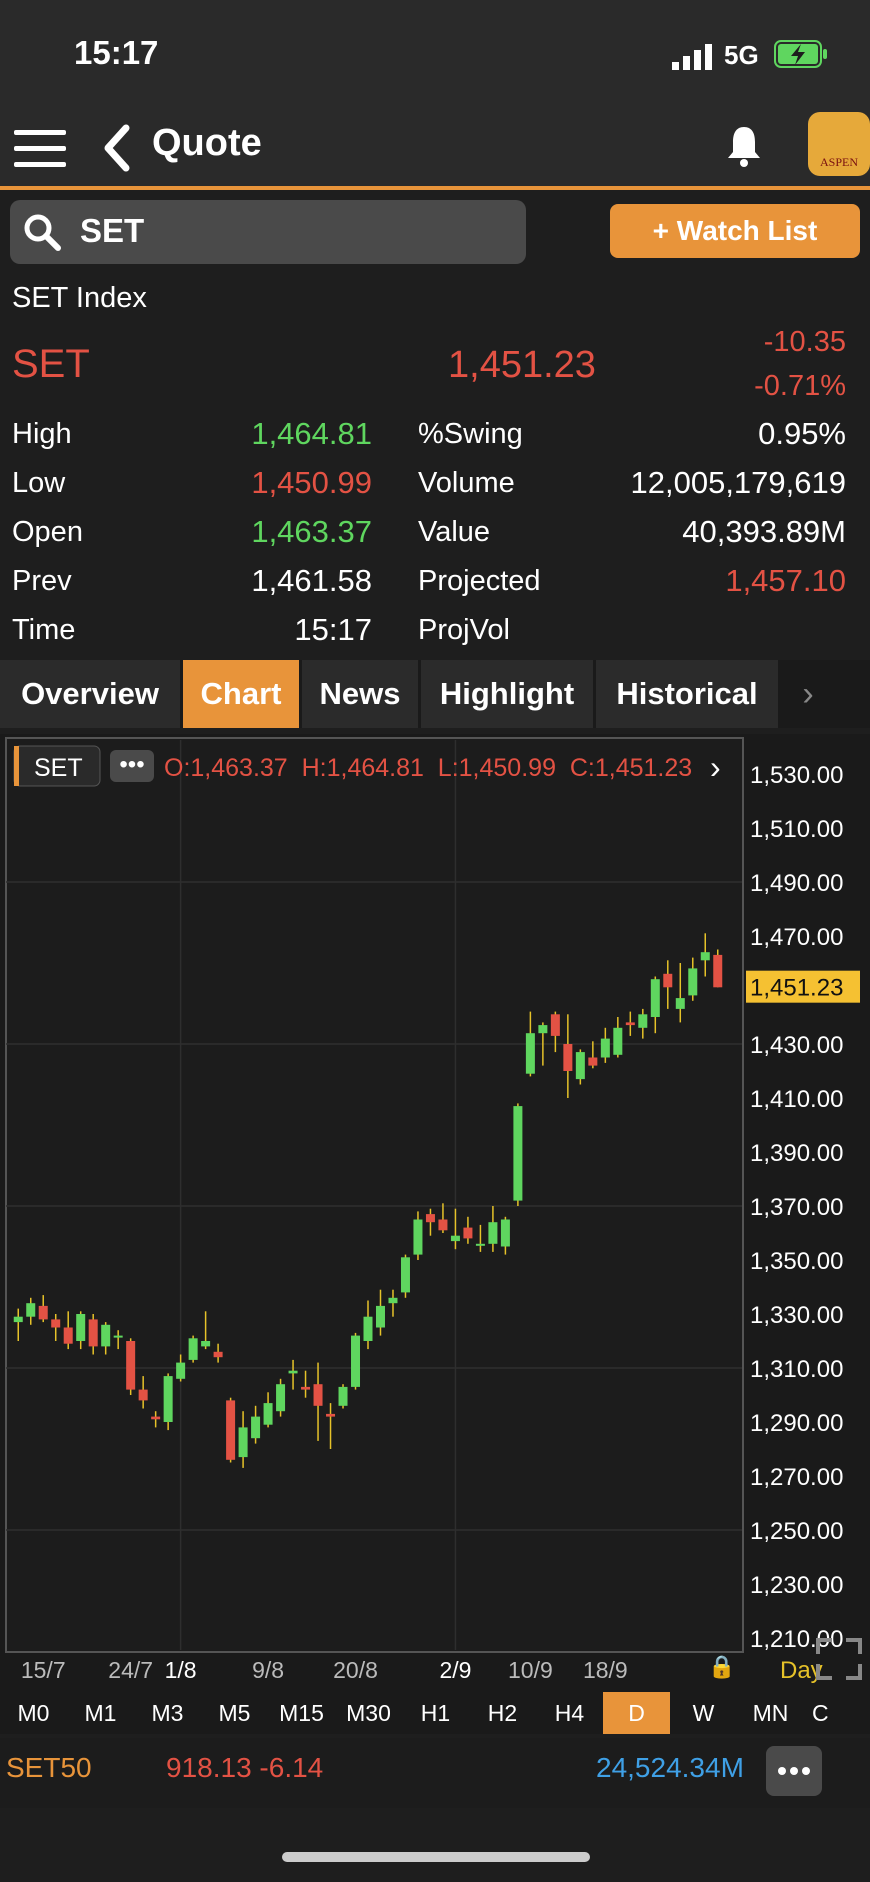 The image size is (870, 1882). Describe the element at coordinates (234, 1712) in the screenshot. I see `timeframe-m5: M5` at that location.